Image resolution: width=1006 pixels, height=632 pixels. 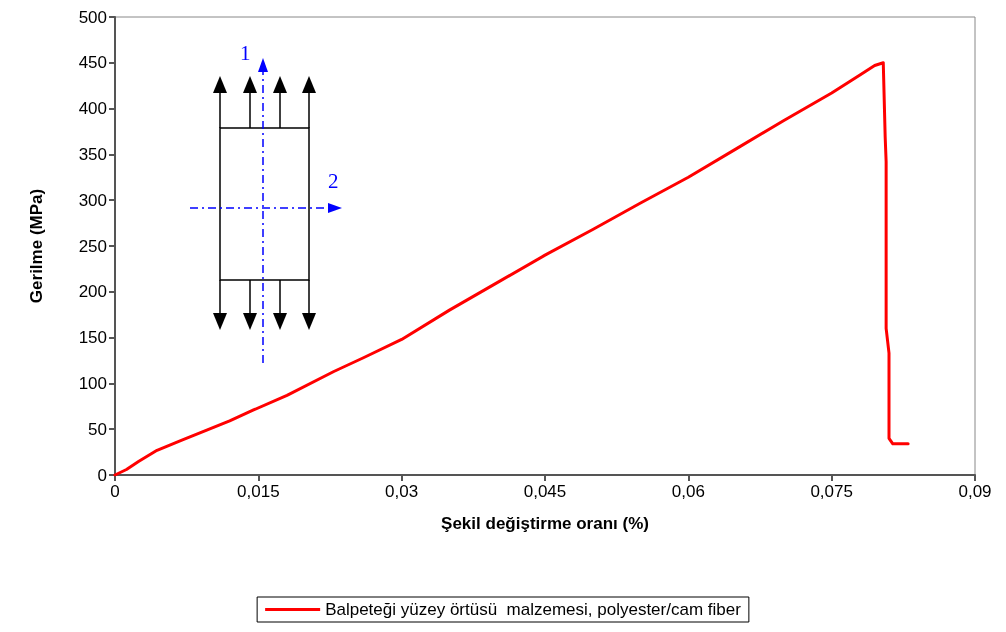 What do you see at coordinates (688, 491) in the screenshot?
I see `x-tick-label: 0,06` at bounding box center [688, 491].